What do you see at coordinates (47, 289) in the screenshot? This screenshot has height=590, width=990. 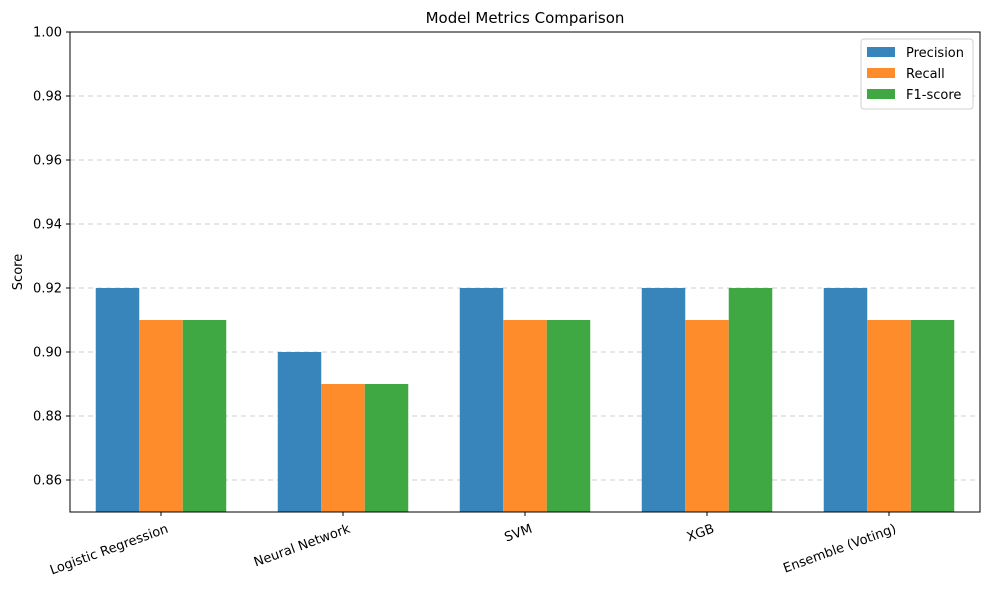 I see `y-tick-label: 0.92` at bounding box center [47, 289].